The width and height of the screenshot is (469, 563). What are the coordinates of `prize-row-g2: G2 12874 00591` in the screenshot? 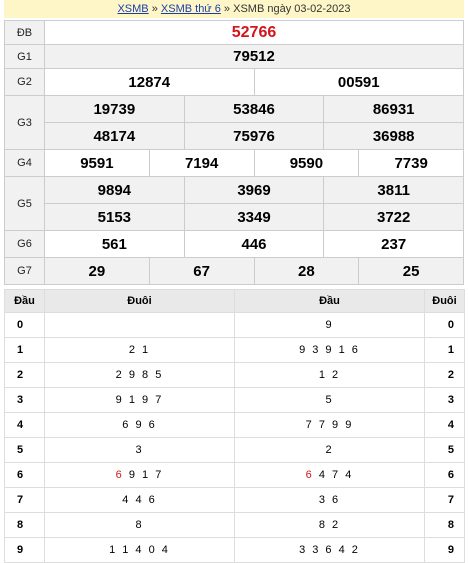 It's located at (234, 82).